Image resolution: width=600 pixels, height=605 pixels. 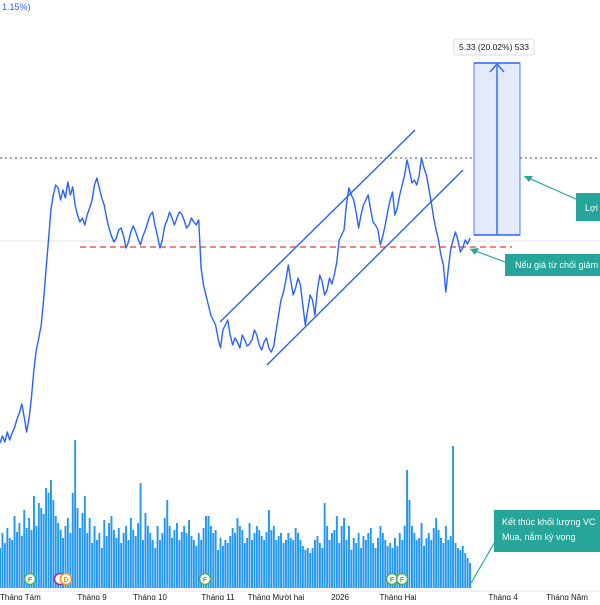 I want to click on callout-reject-arrow, so click(x=474, y=251).